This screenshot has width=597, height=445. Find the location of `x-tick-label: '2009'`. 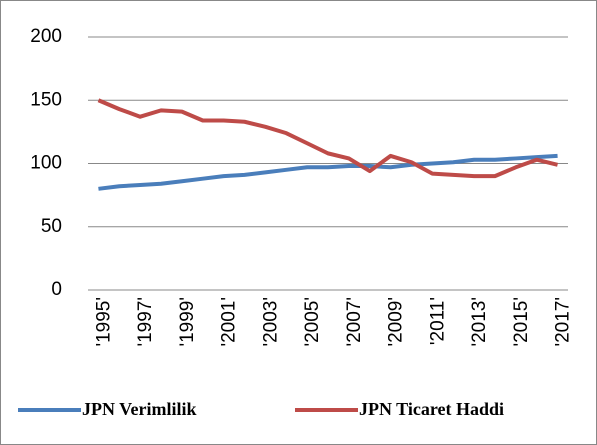

x-tick-label: '2009' is located at coordinates (396, 322).